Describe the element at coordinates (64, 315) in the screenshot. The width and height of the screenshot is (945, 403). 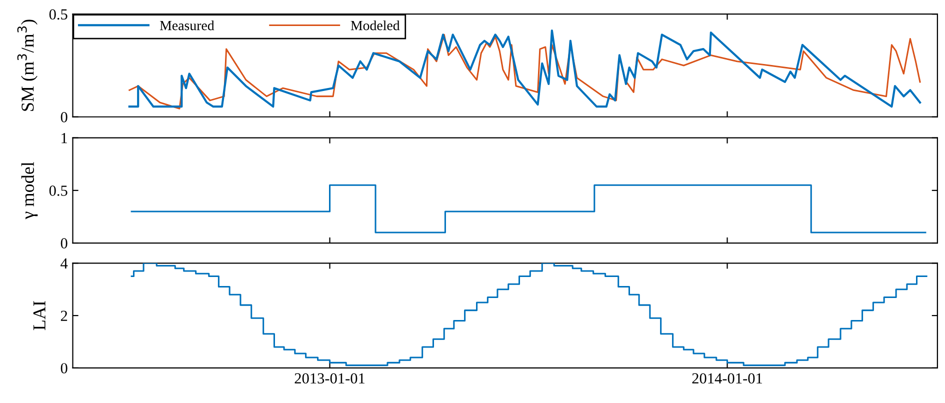
I see `y-tick-label: 2` at that location.